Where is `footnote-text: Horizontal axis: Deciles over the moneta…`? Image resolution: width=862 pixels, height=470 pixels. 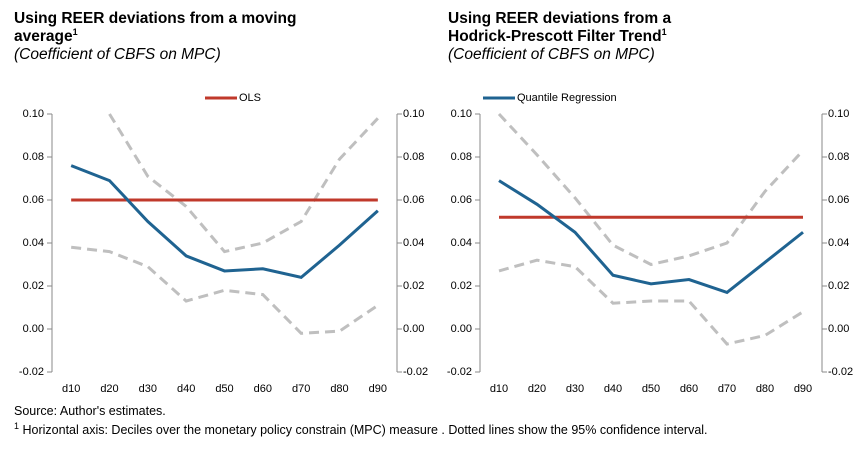 footnote-text: Horizontal axis: Deciles over the moneta… is located at coordinates (365, 430).